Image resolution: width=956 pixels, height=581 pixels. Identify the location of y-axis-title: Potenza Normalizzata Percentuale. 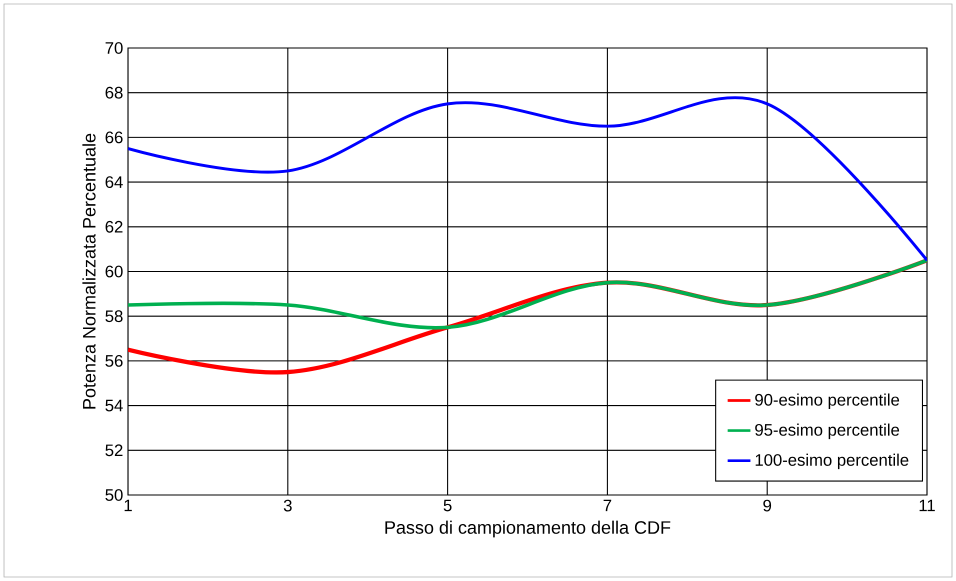
(89, 271).